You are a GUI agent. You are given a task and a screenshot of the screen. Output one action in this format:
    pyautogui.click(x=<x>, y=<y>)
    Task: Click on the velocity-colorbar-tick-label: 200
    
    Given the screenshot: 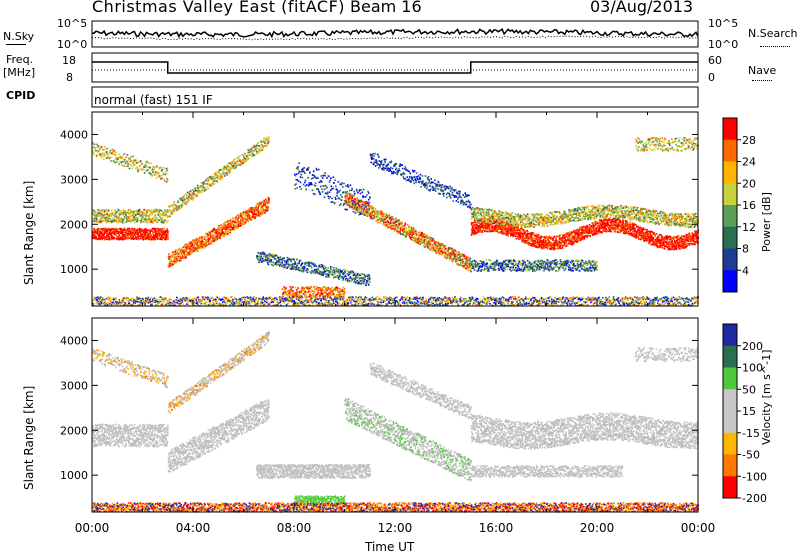 What is the action you would take?
    pyautogui.click(x=752, y=346)
    